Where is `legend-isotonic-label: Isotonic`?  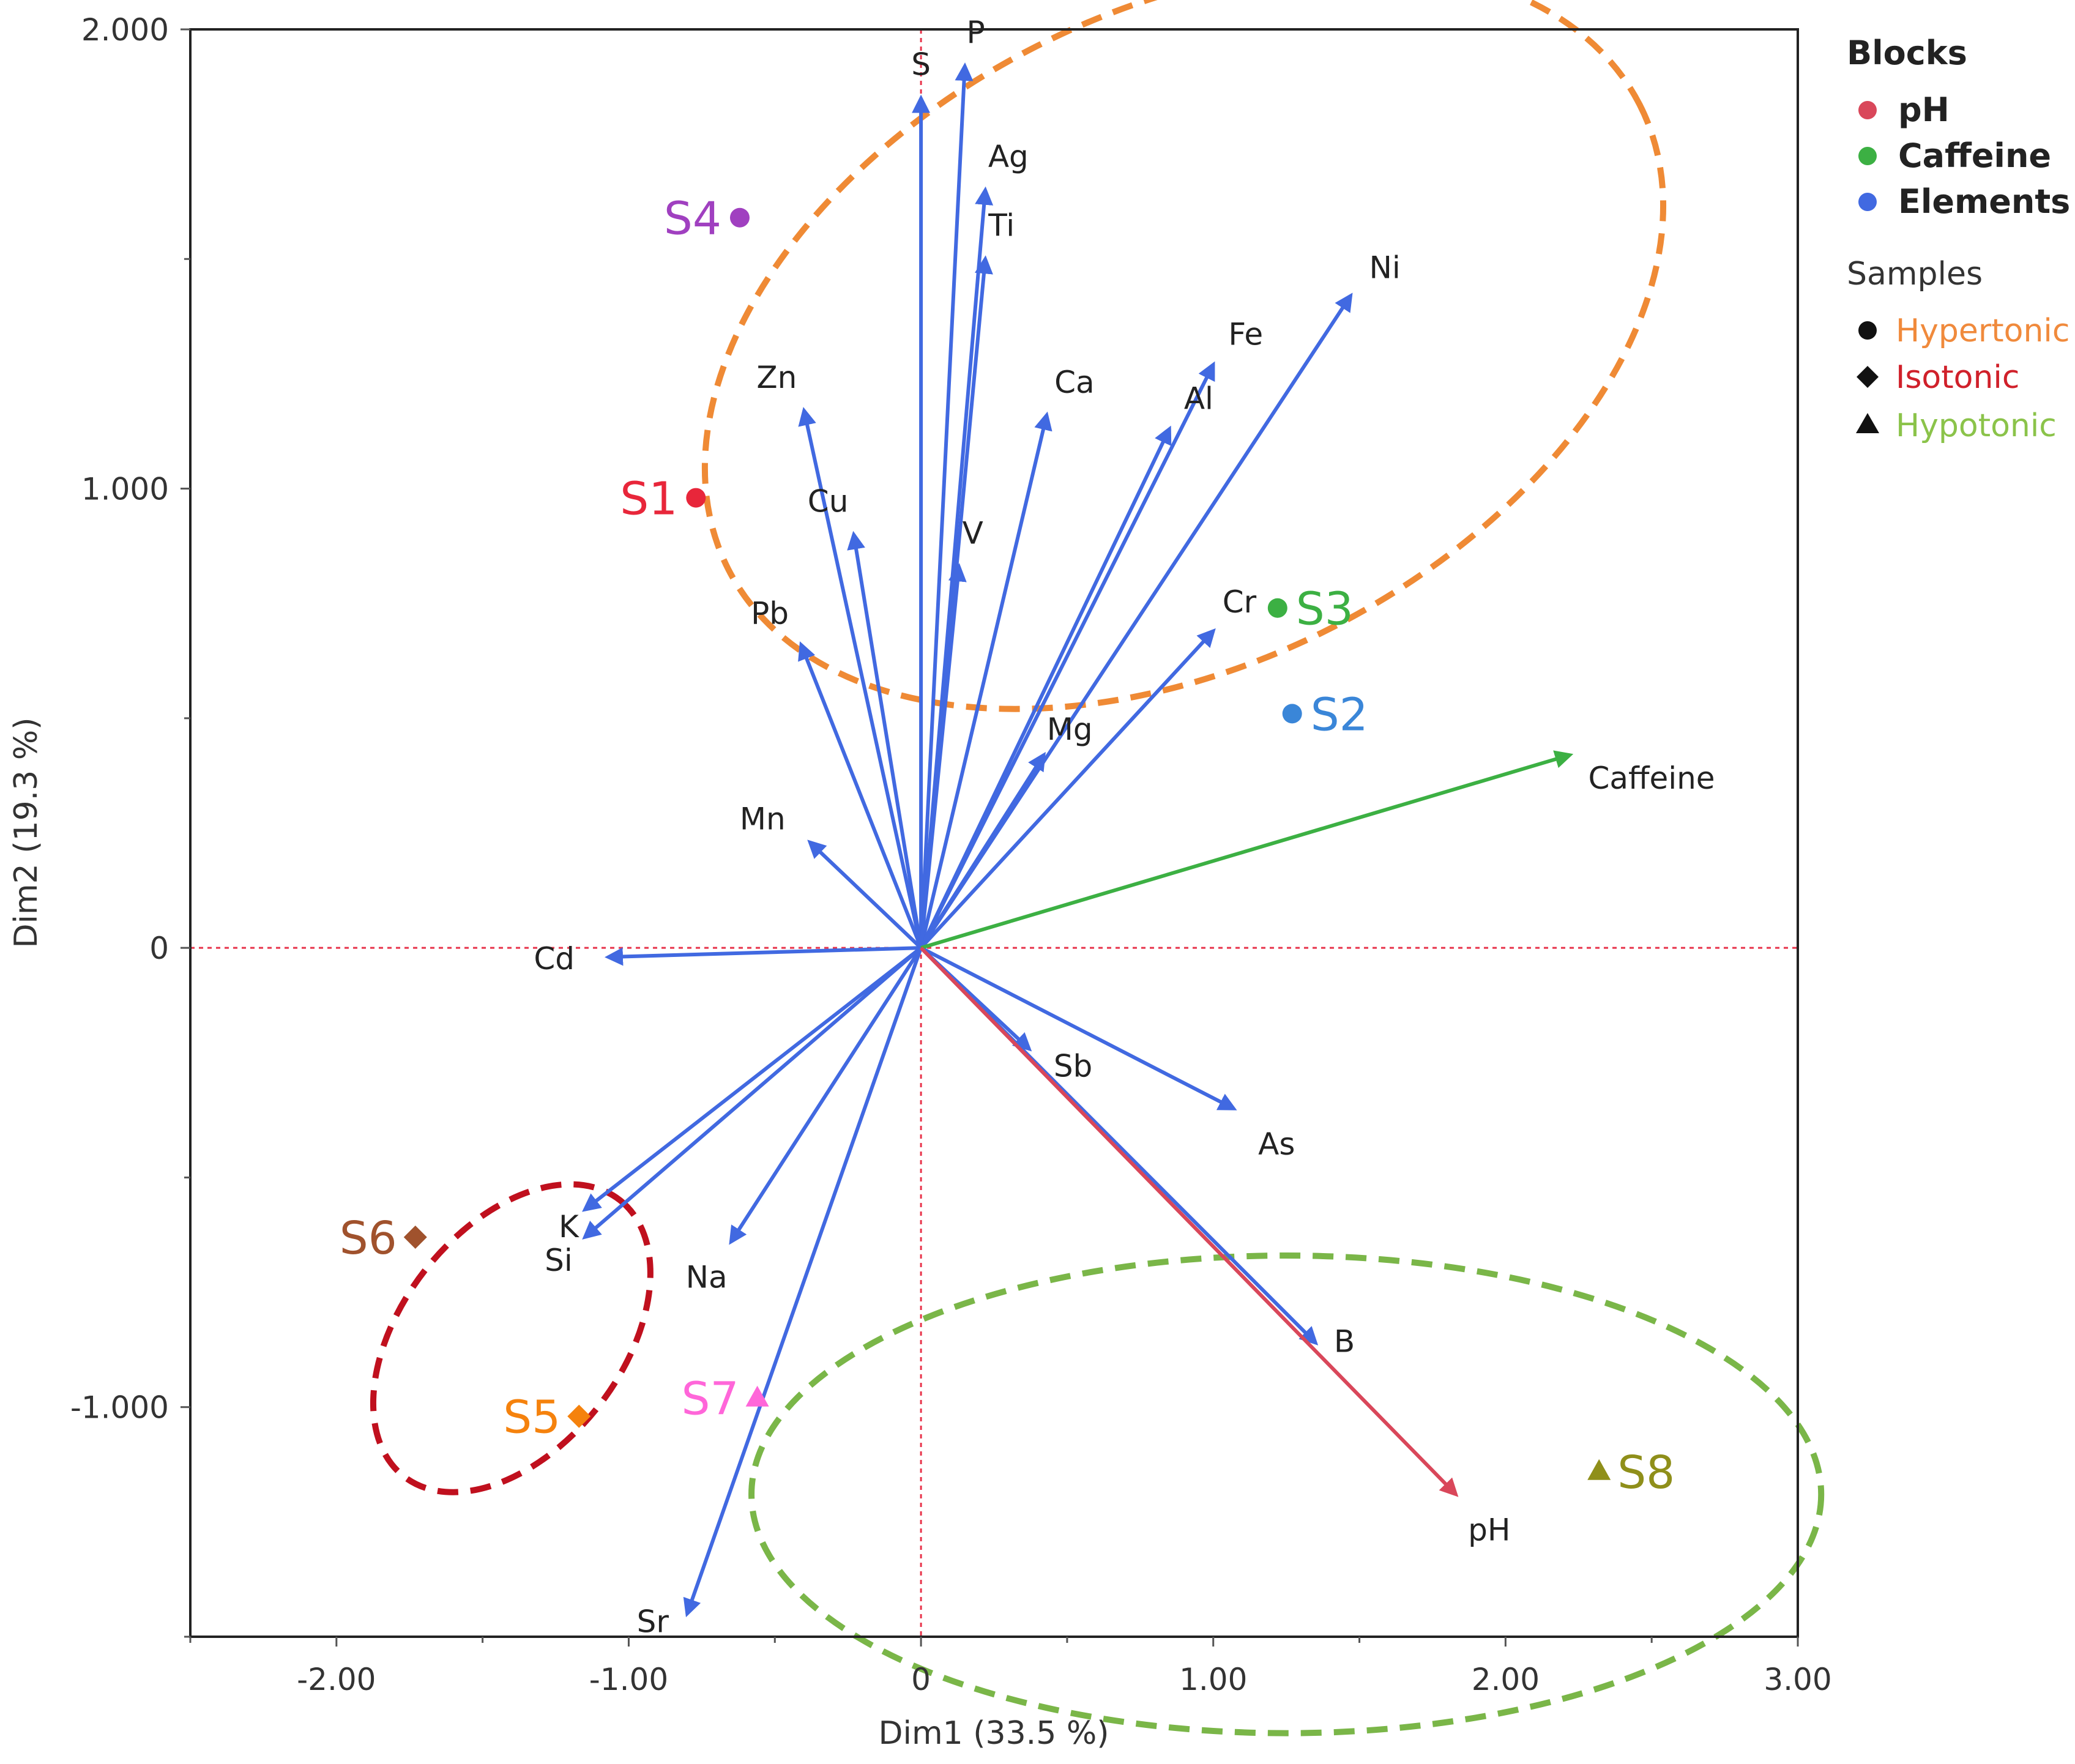 legend-isotonic-label: Isotonic is located at coordinates (1958, 377).